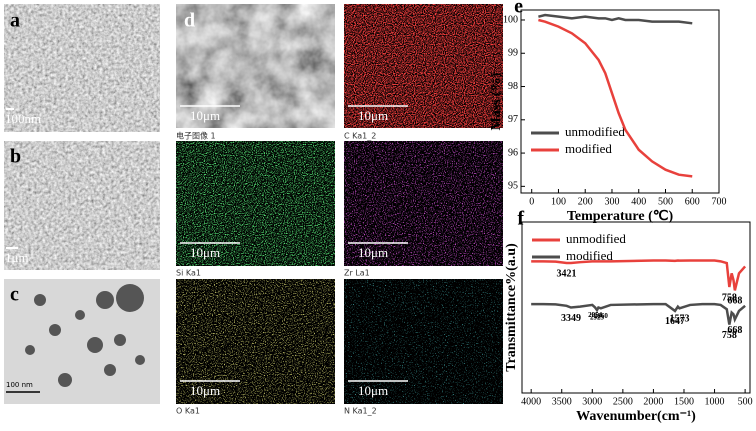 This screenshot has width=756, height=431. I want to click on x-tick-label: 200, so click(585, 201).